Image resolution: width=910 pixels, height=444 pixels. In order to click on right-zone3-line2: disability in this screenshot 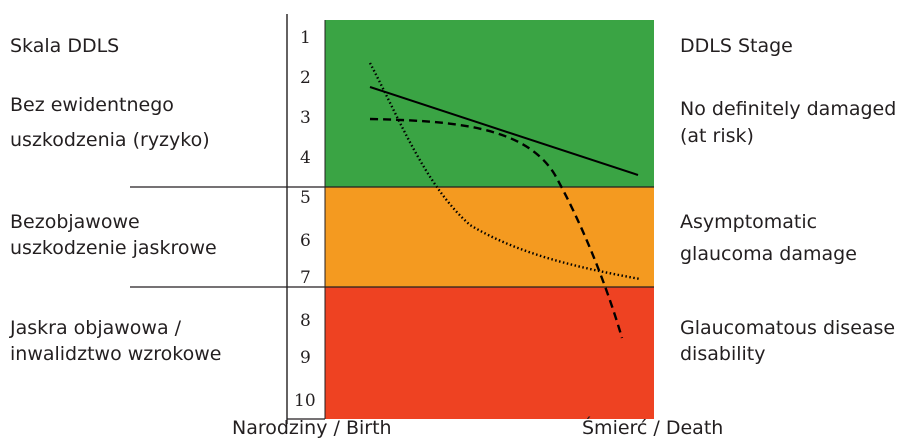, I will do `click(723, 354)`.